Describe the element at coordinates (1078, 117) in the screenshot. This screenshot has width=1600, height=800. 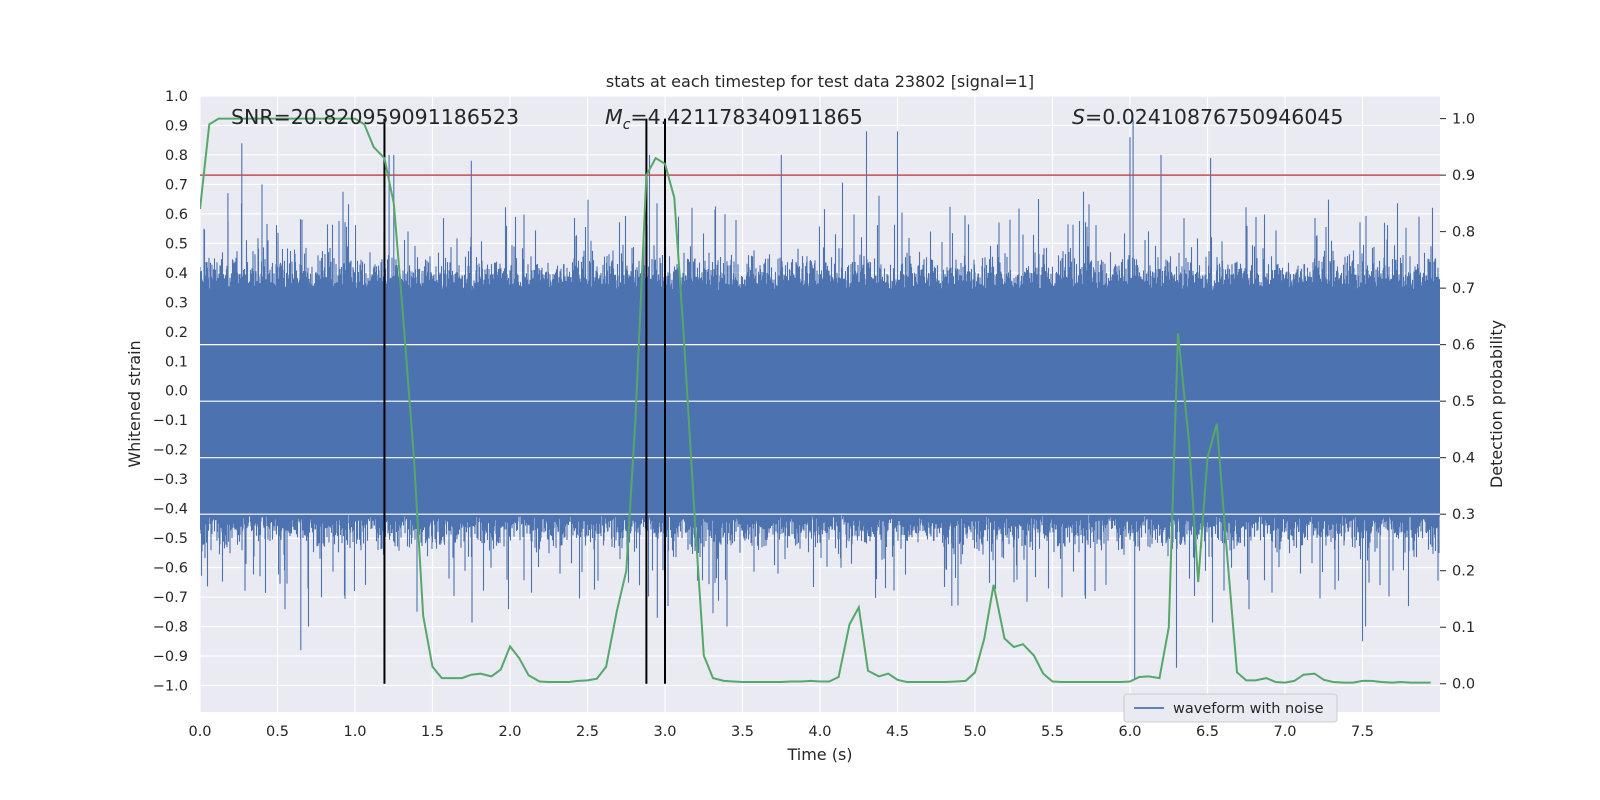
I see `s-symbol: S` at that location.